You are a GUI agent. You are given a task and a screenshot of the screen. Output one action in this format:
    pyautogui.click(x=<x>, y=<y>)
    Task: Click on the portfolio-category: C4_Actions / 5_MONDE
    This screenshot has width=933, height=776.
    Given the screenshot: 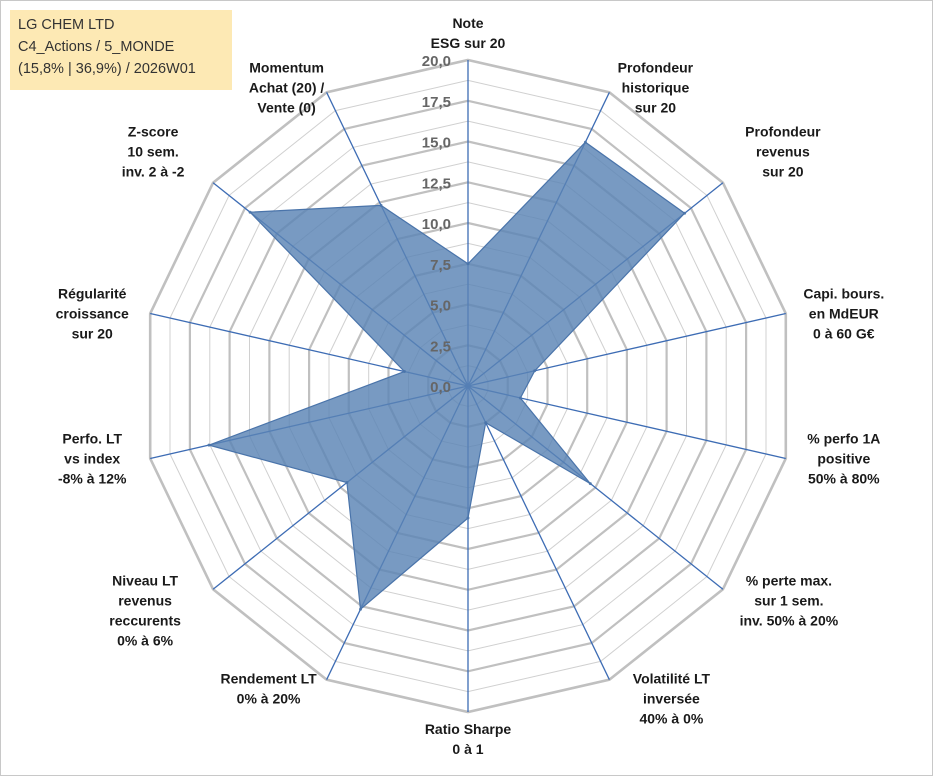 What is the action you would take?
    pyautogui.click(x=96, y=47)
    